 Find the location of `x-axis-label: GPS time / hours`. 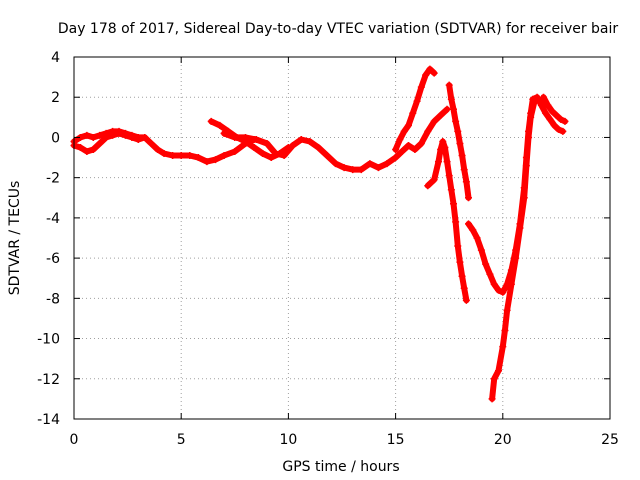

x-axis-label: GPS time / hours is located at coordinates (340, 467).